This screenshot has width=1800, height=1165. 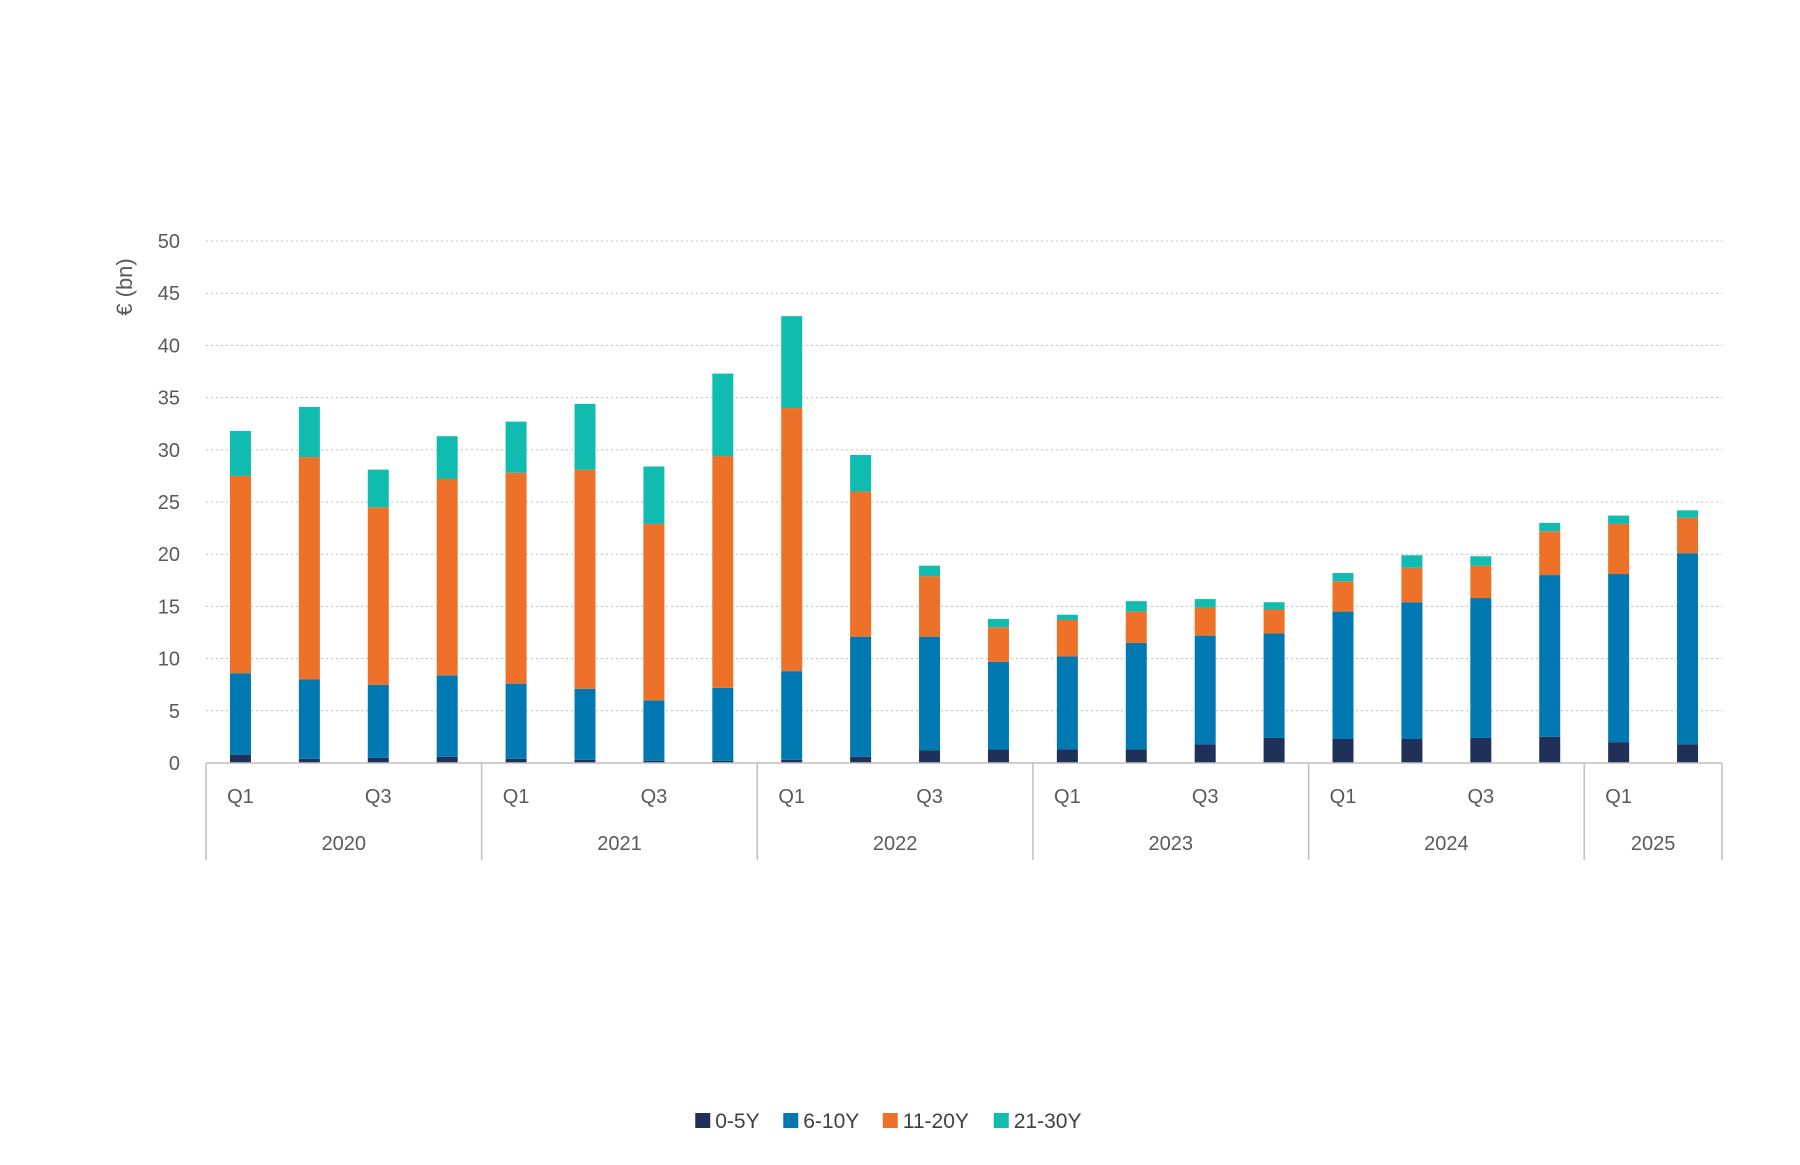 What do you see at coordinates (169, 242) in the screenshot?
I see `y-tick-label: 50` at bounding box center [169, 242].